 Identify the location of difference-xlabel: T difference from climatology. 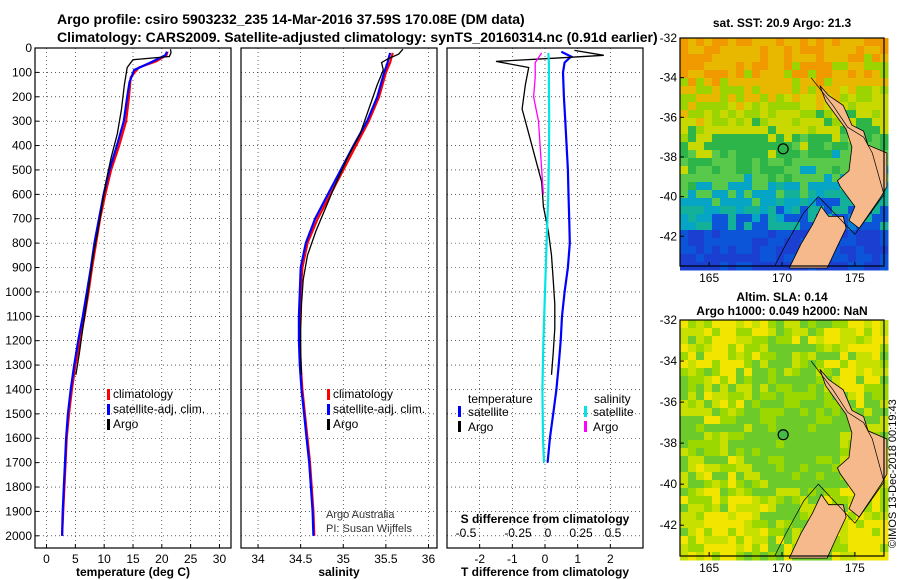
(545, 572).